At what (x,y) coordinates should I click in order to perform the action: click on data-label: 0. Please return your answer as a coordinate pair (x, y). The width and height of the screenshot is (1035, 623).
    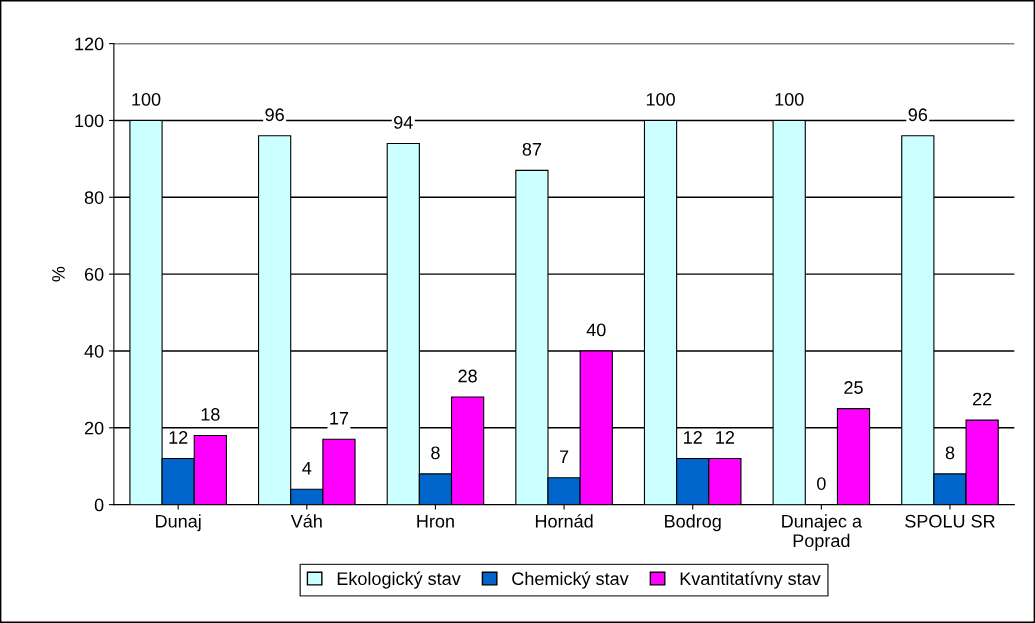
    Looking at the image, I should click on (821, 483).